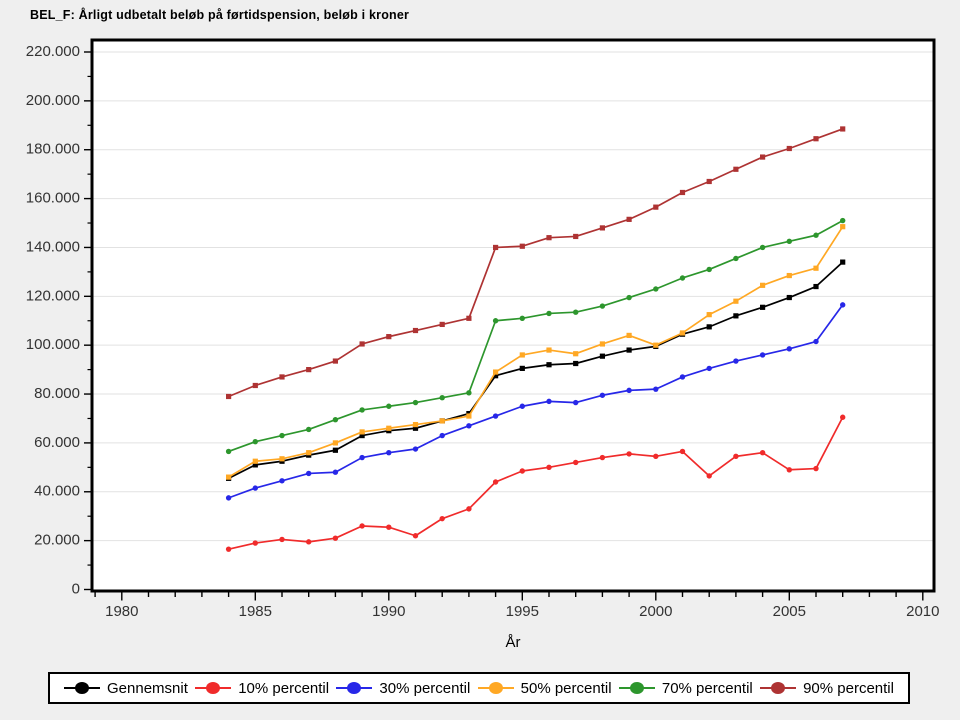 Image resolution: width=960 pixels, height=720 pixels. Describe the element at coordinates (57, 491) in the screenshot. I see `y-axis-tick-label: 40.000` at that location.